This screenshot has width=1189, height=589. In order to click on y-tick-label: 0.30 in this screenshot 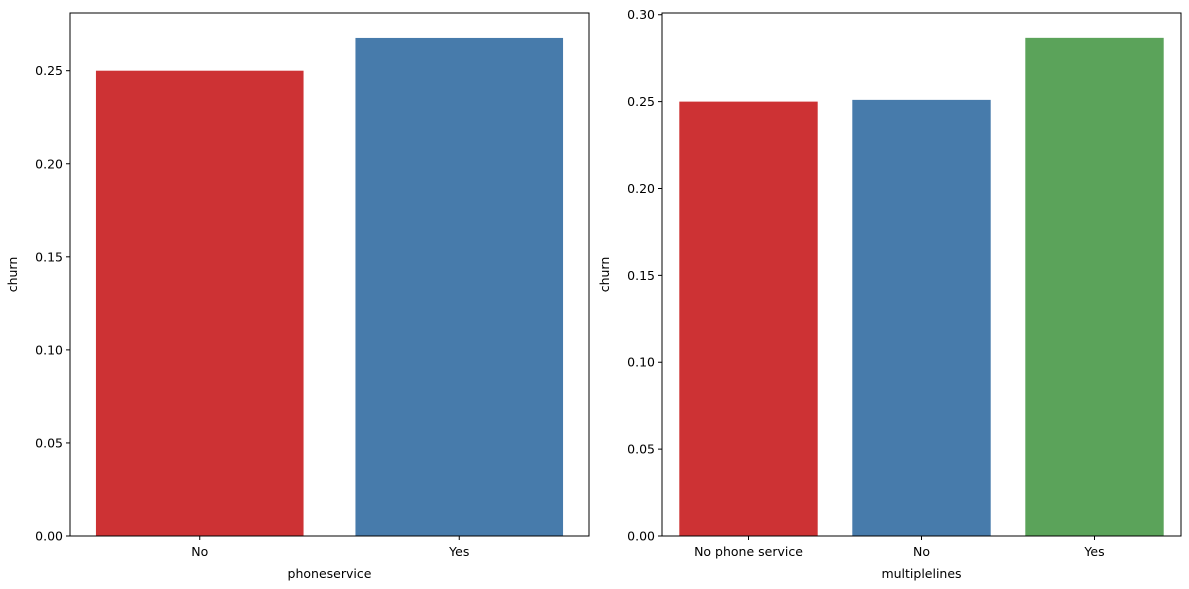, I will do `click(641, 14)`.